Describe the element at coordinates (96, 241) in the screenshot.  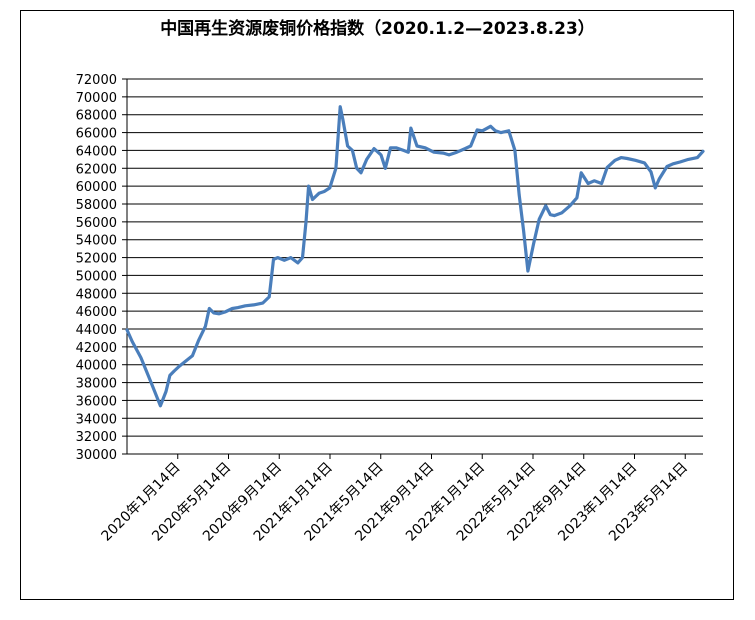
I see `y-tick-label: 54000` at that location.